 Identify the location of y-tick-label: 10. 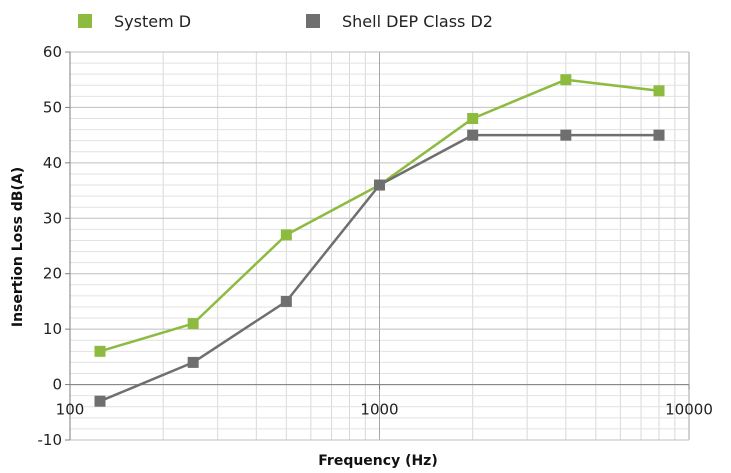
(52, 329).